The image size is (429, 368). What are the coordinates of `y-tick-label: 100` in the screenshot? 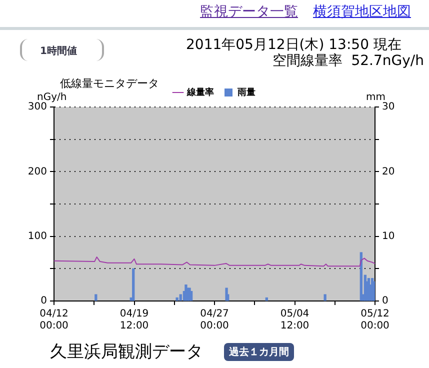 It's located at (37, 236).